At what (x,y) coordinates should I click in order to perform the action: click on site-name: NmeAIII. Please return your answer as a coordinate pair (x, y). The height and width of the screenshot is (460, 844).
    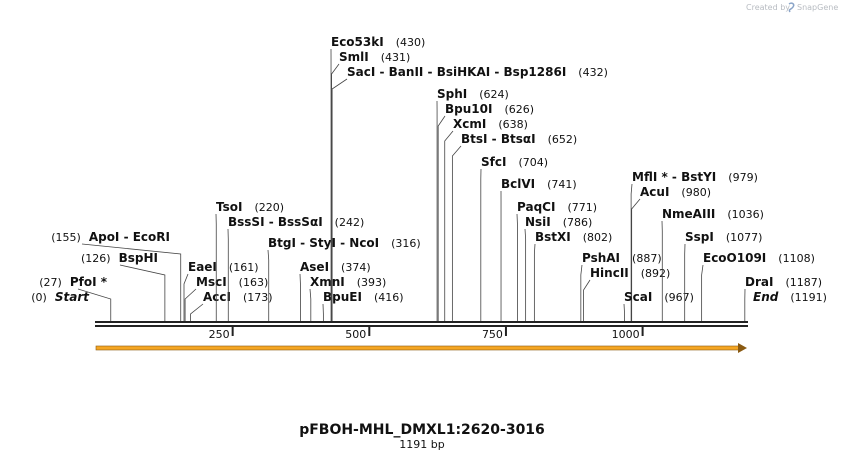
    Looking at the image, I should click on (688, 214).